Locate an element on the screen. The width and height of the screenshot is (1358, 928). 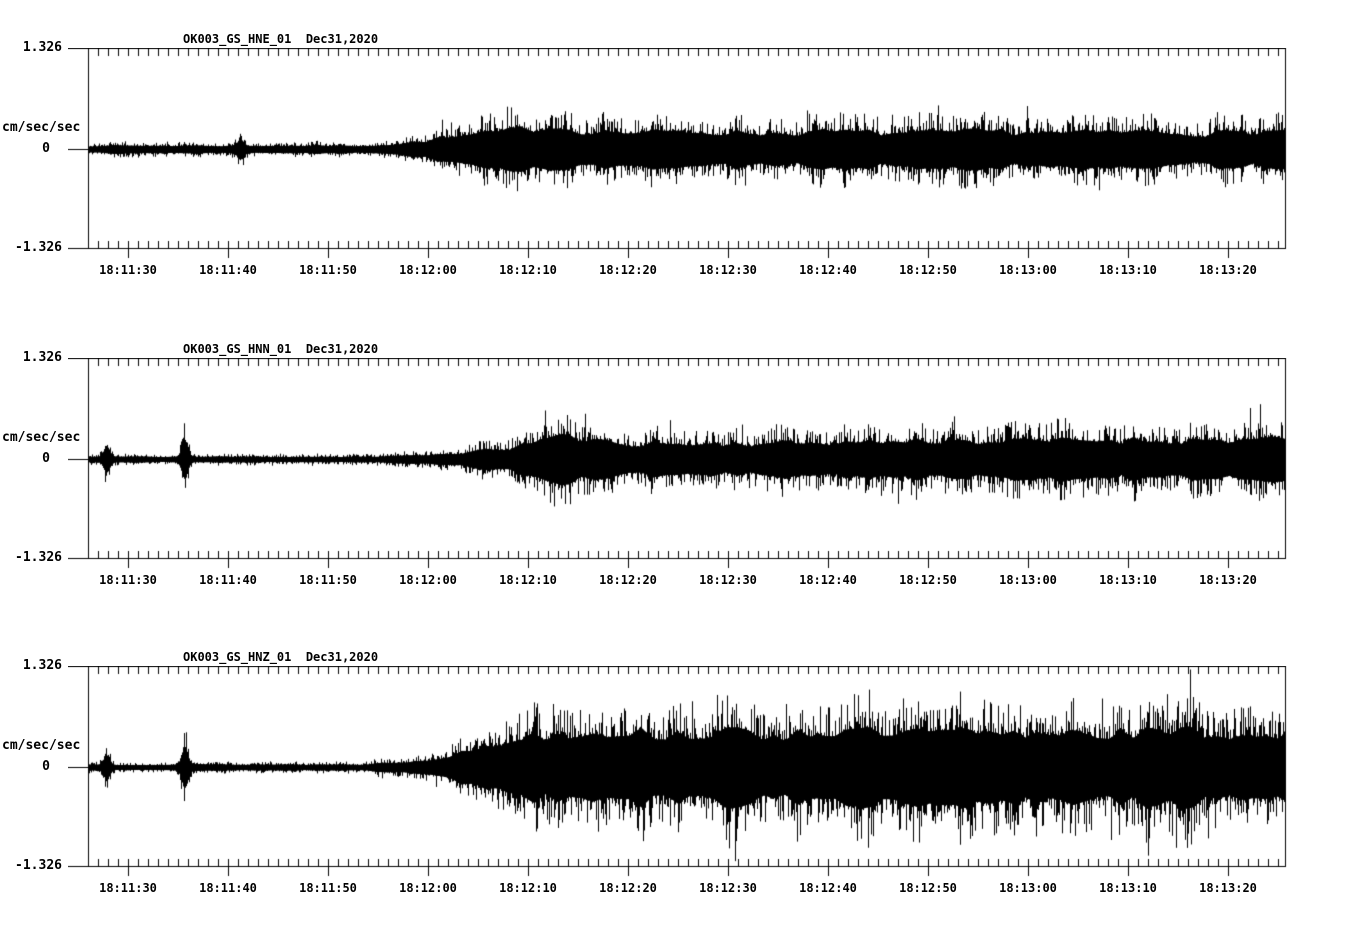
panel-title: OK003_GS_HNN_01 Dec31,2020 is located at coordinates (281, 349).